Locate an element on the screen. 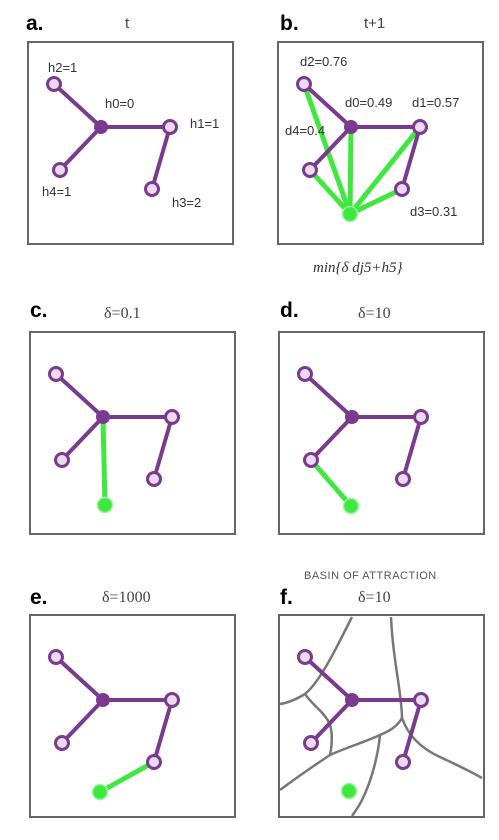 This screenshot has width=499, height=840. panel-a: a. t h2=1 h0=0 h1=1 h4=1 h3=2 is located at coordinates (130, 128).